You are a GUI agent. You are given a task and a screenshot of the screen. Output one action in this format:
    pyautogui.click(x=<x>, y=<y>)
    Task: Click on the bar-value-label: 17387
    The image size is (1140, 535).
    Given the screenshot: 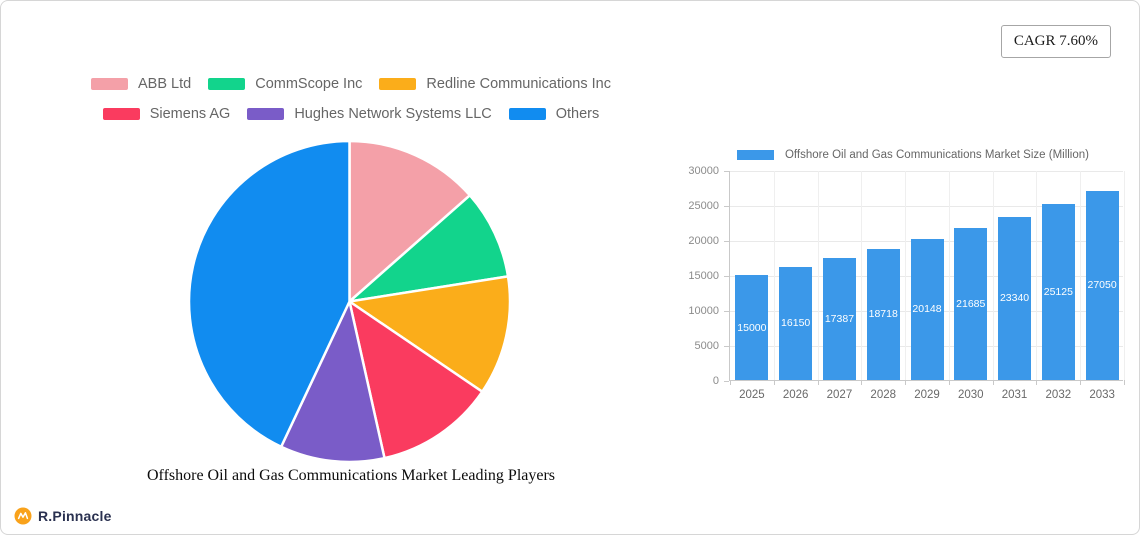 What is the action you would take?
    pyautogui.click(x=839, y=319)
    